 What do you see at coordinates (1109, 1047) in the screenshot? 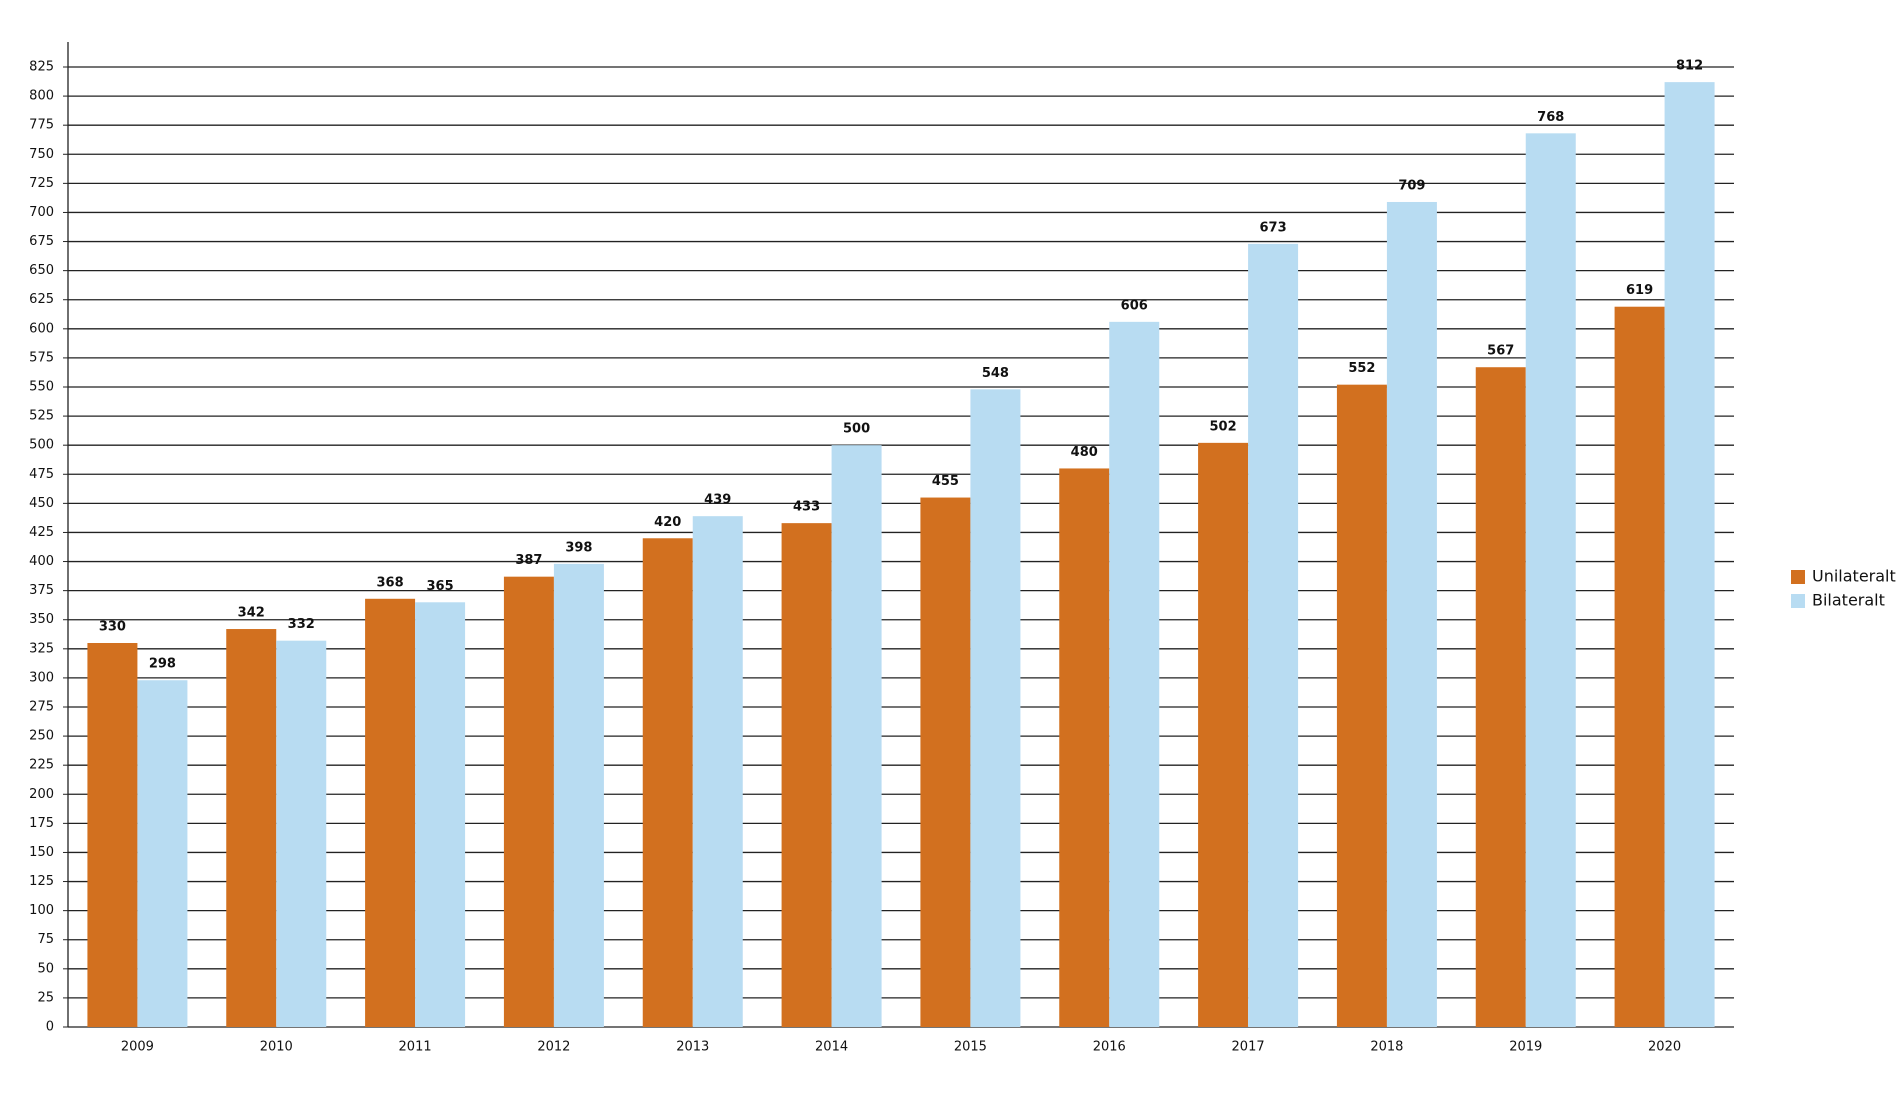
I see `x-tick-label: 2016` at bounding box center [1109, 1047].